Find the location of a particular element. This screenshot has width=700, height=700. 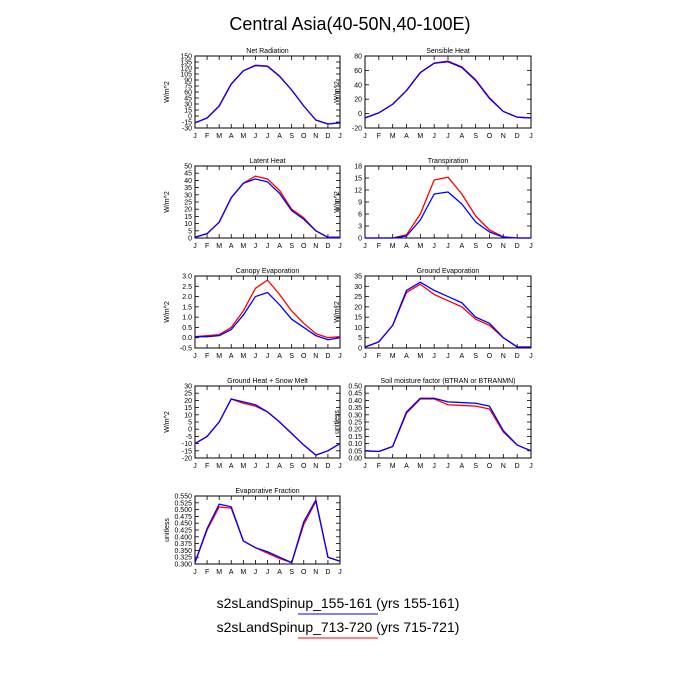

panel-title: Ground Evaporation is located at coordinates (448, 271).